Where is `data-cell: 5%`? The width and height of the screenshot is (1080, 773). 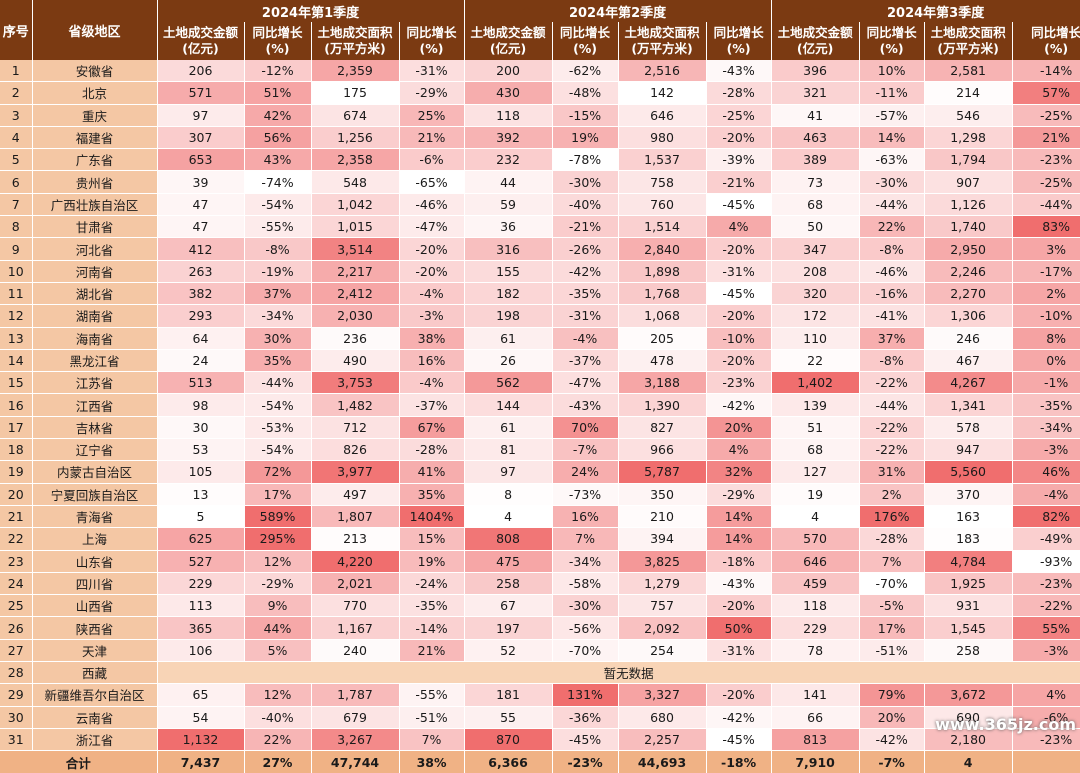 data-cell: 5% is located at coordinates (278, 651).